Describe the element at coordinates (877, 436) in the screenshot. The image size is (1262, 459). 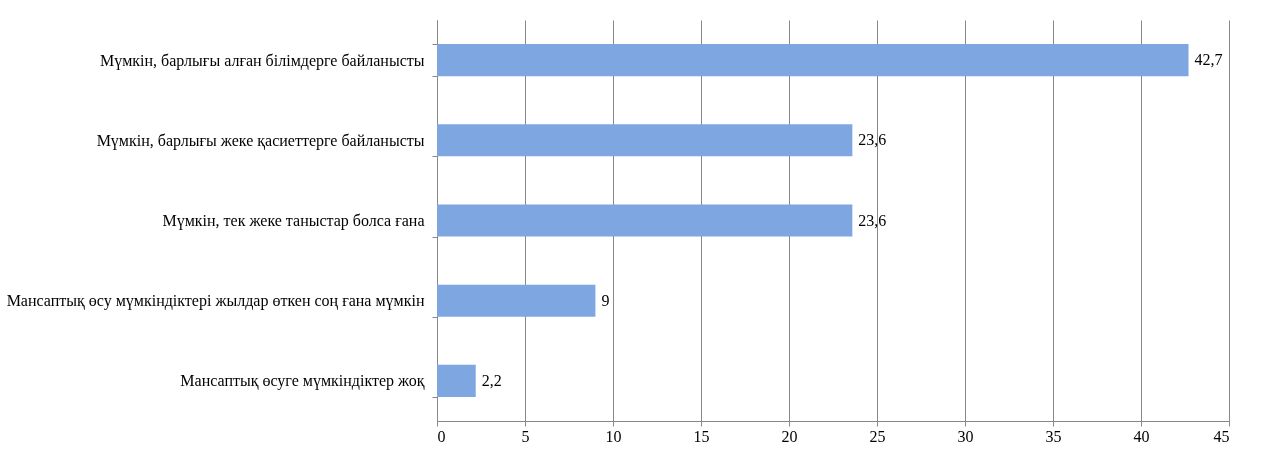
I see `x-tick-label: 25` at that location.